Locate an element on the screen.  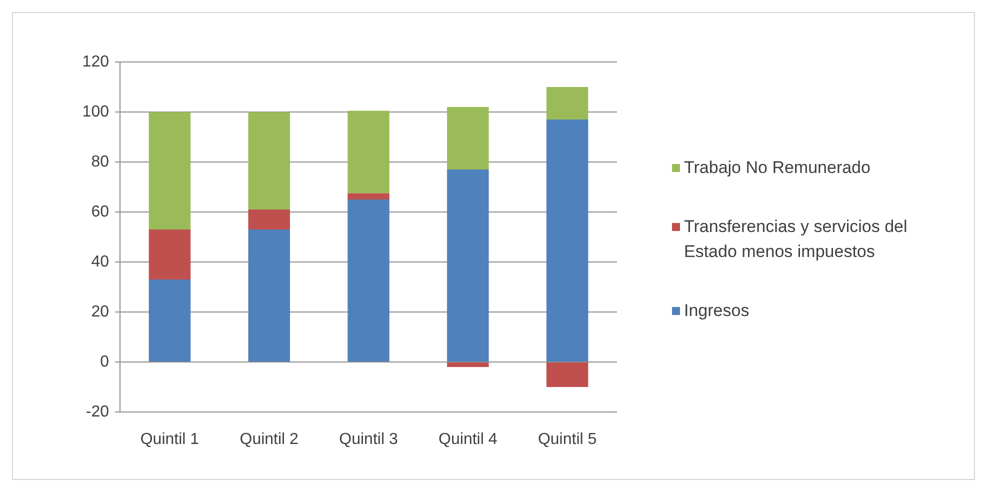
y-tick-label: 100 is located at coordinates (96, 111).